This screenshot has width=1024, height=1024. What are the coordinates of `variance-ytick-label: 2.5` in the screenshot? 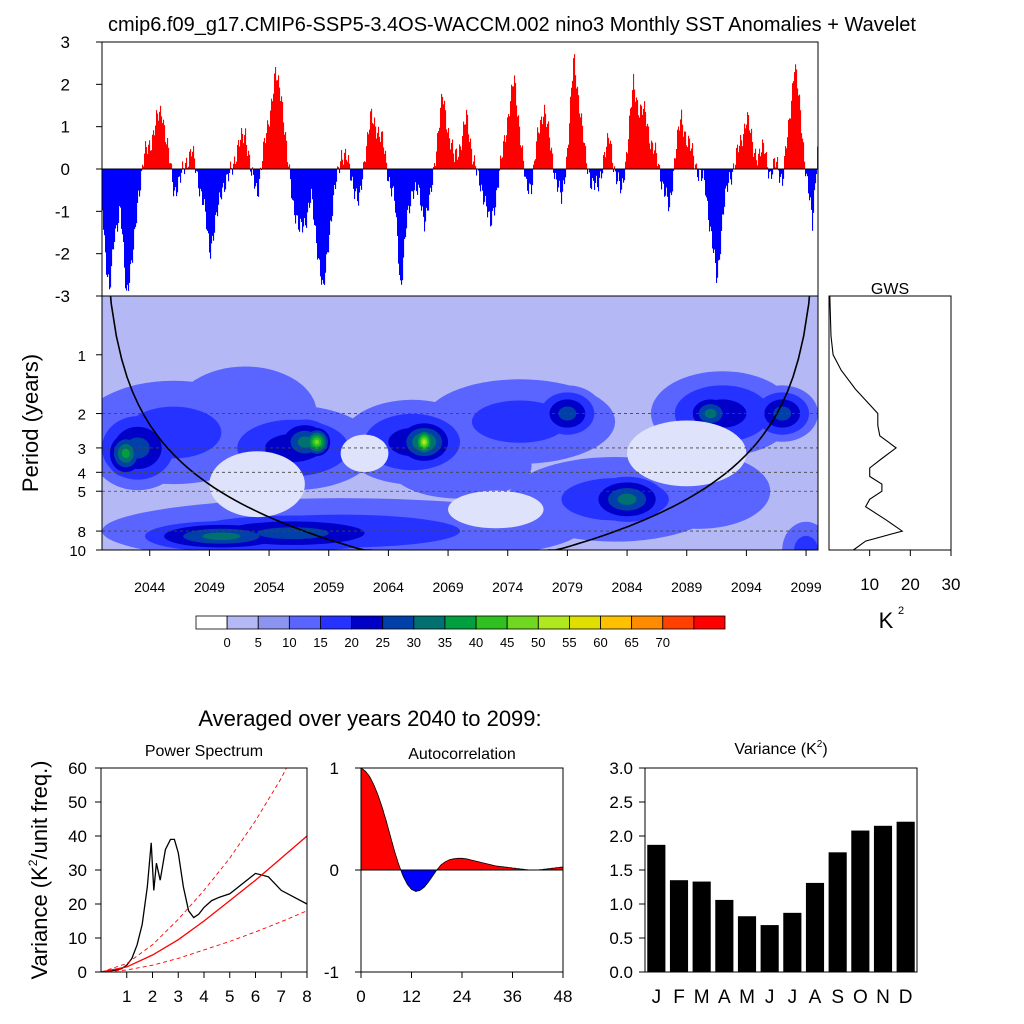 It's located at (621, 802).